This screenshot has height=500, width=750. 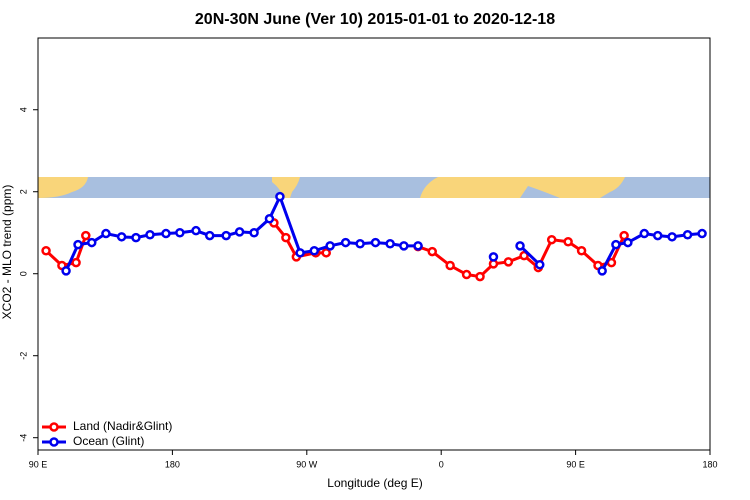 I want to click on y-tick-label: 0, so click(x=23, y=273).